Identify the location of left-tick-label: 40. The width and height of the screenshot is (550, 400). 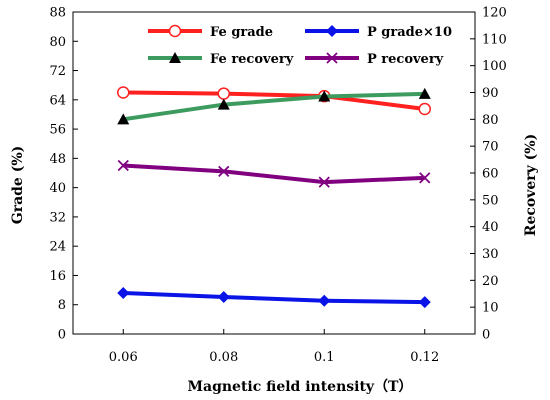
(57, 188).